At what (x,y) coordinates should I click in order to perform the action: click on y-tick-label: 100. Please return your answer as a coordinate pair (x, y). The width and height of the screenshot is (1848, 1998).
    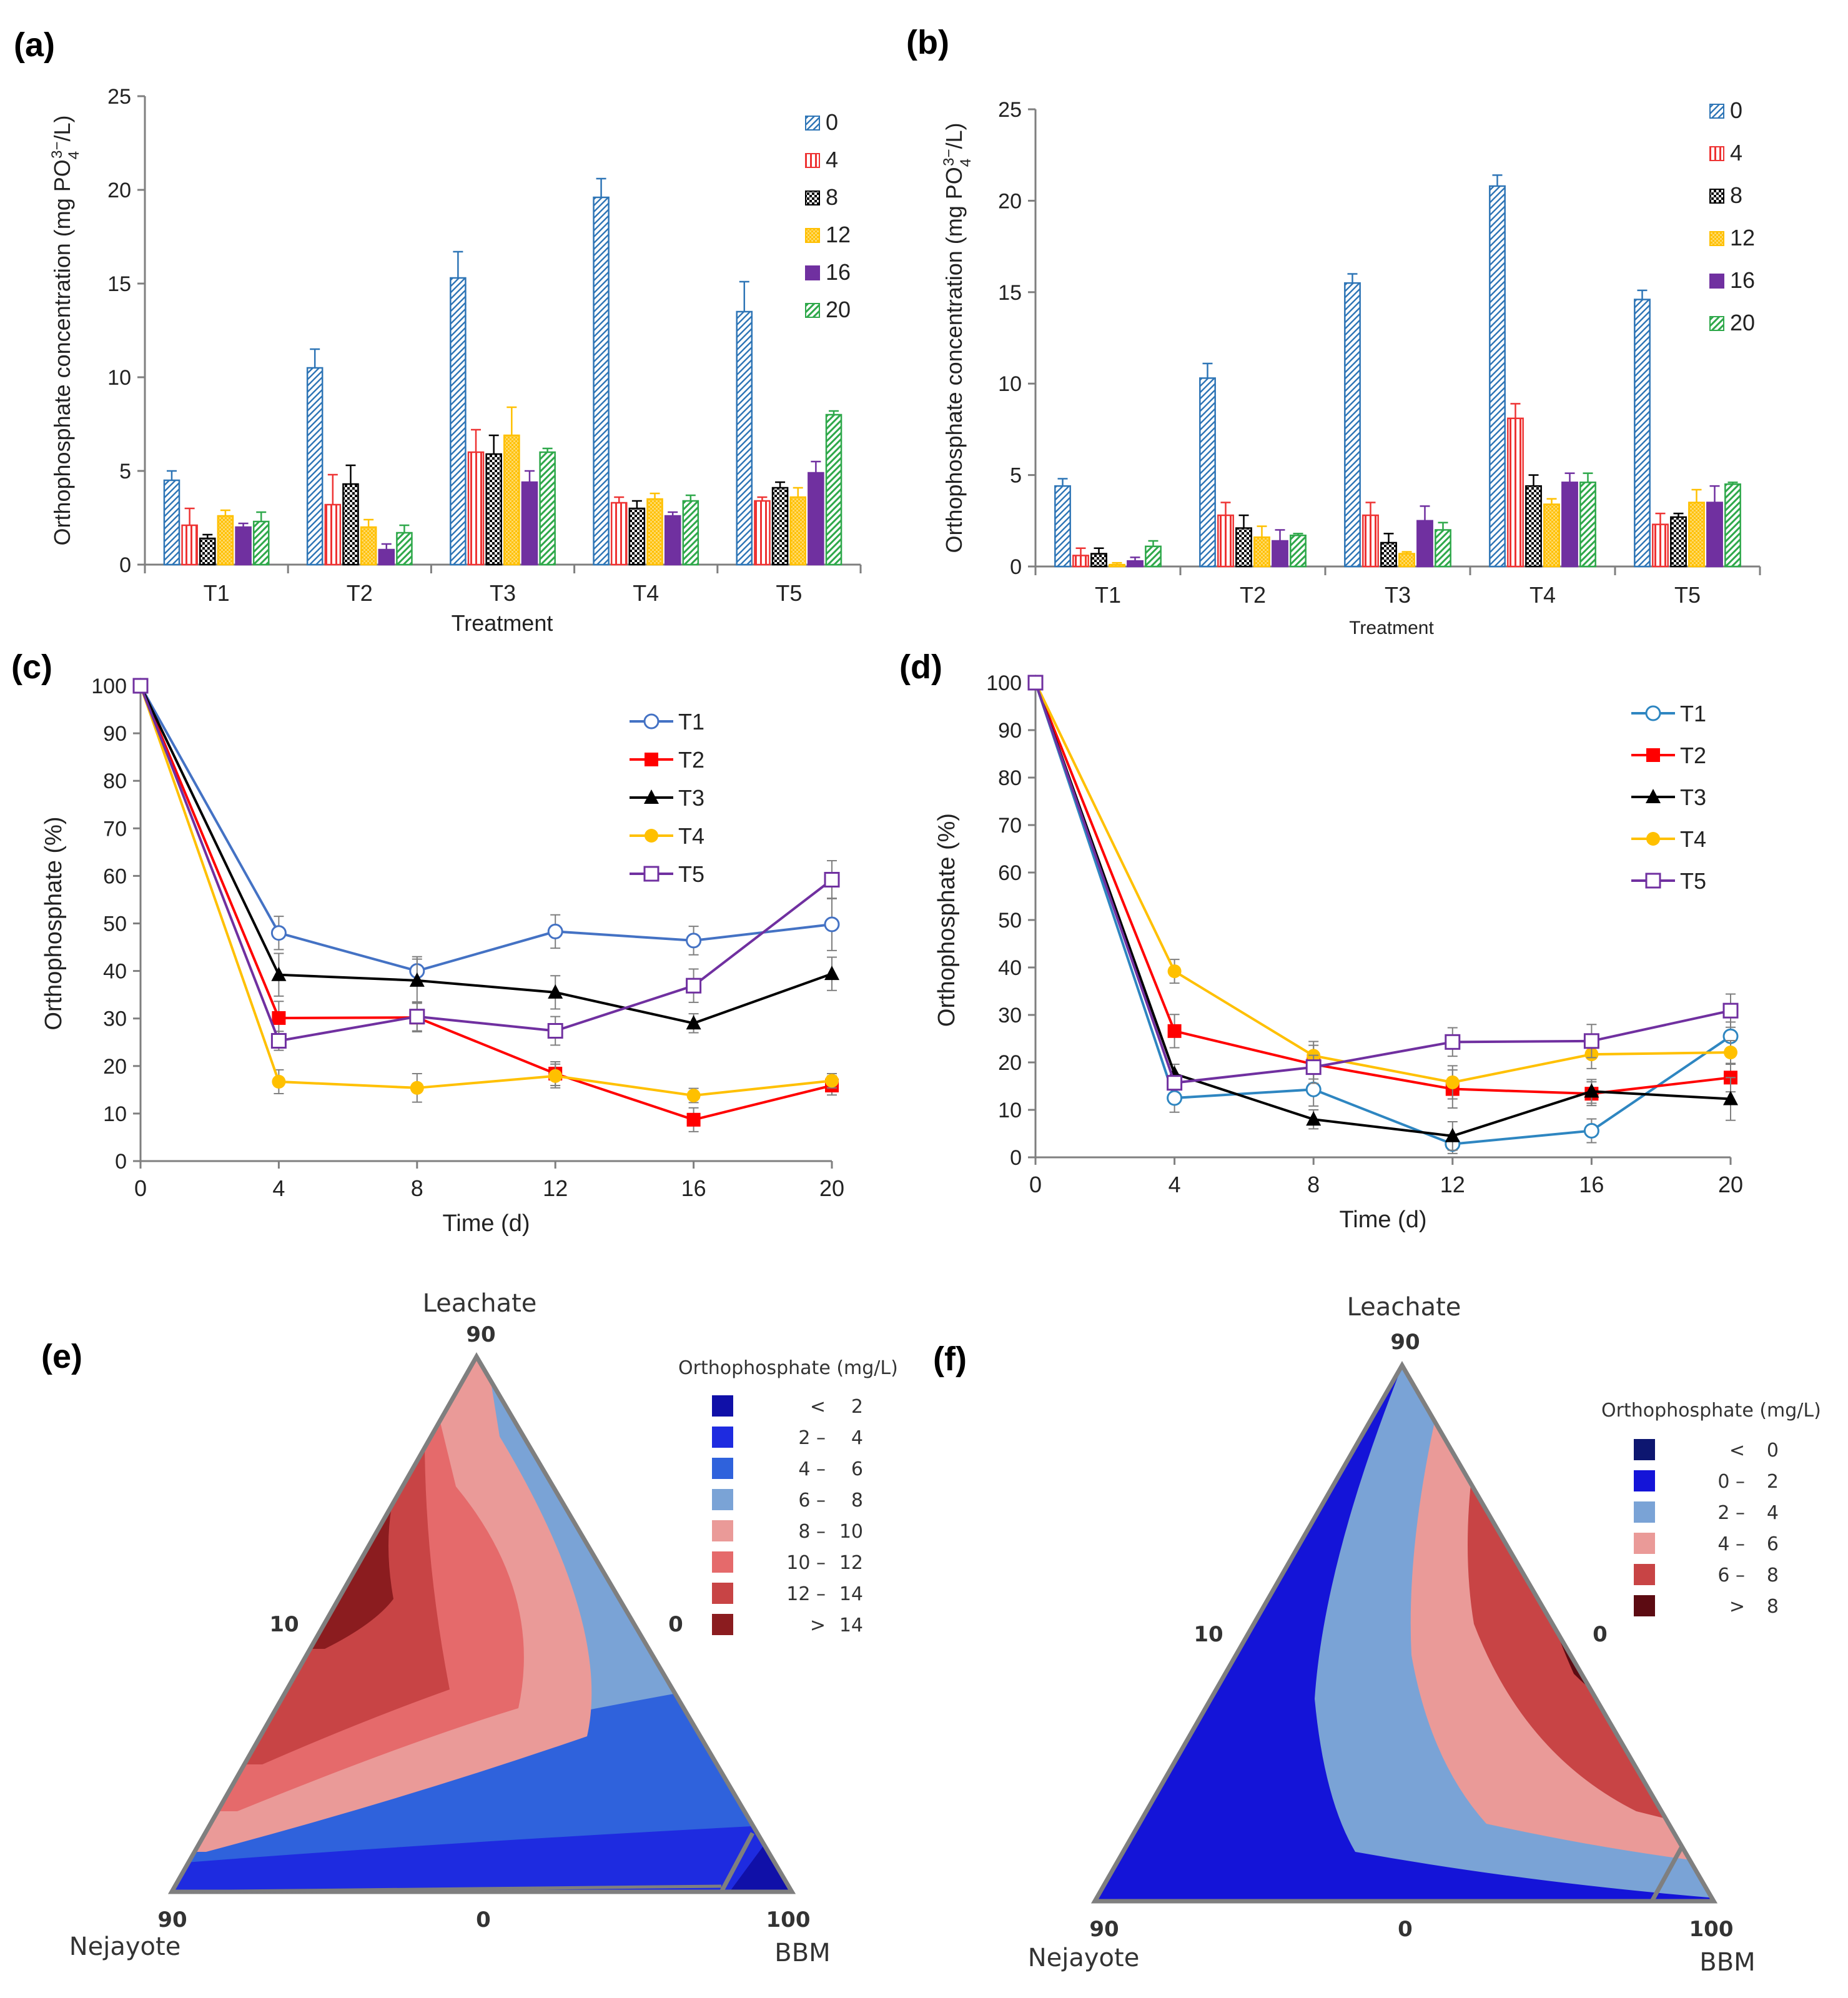
    Looking at the image, I should click on (109, 686).